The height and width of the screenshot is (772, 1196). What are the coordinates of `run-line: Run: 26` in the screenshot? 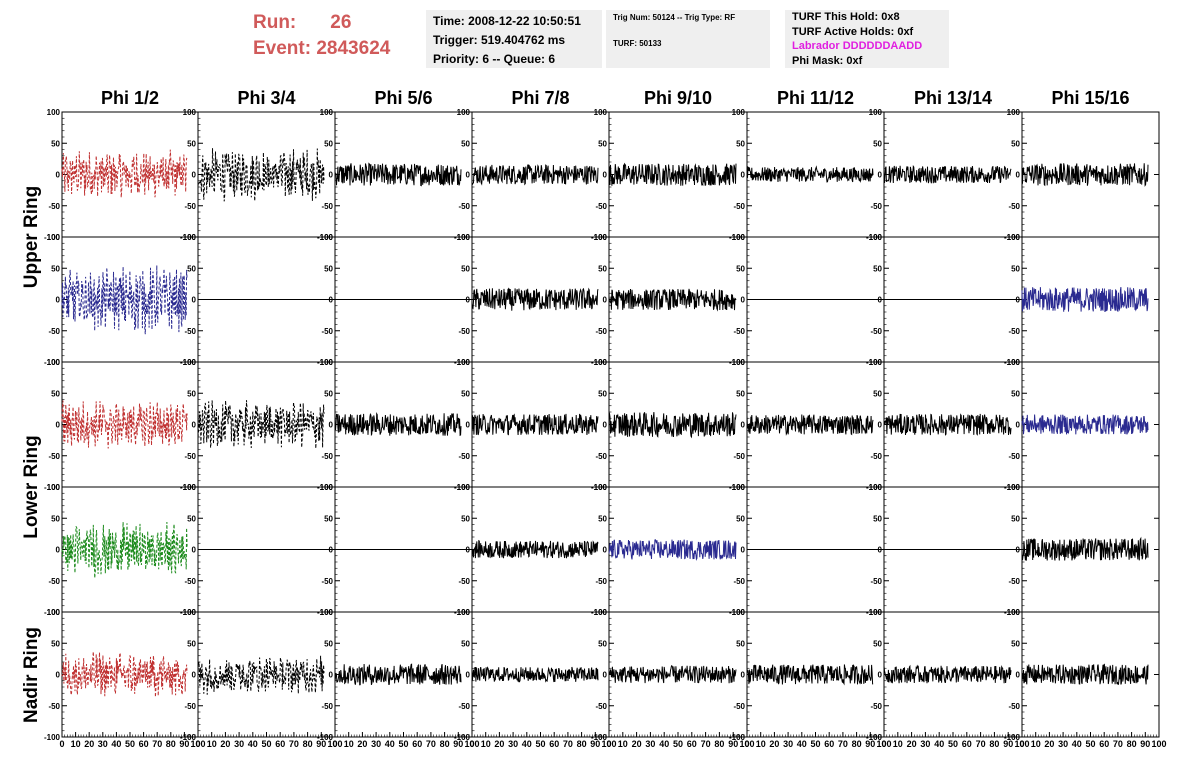 It's located at (321, 23).